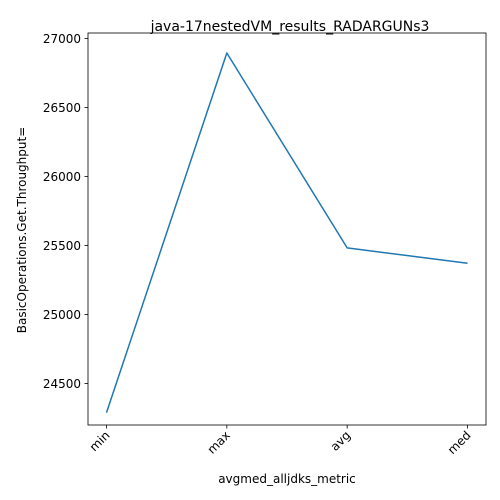  I want to click on y-tick-label: 25500, so click(62, 246).